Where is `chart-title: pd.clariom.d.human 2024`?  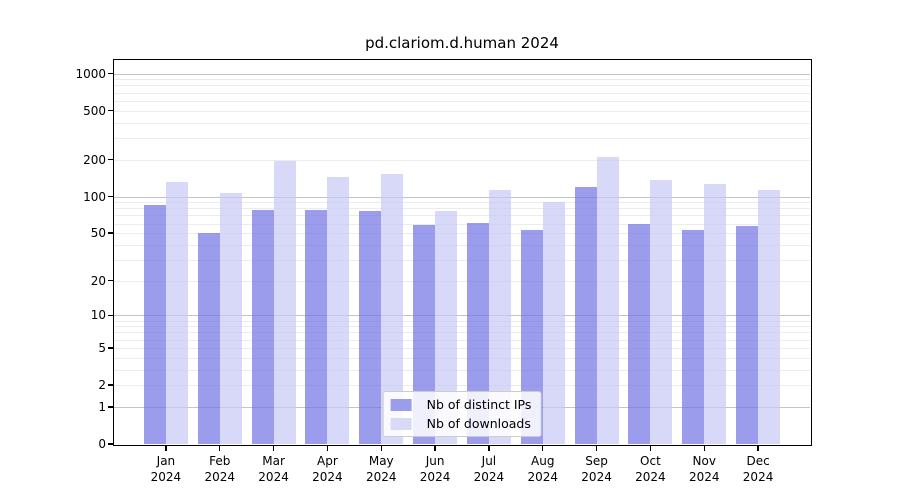 chart-title: pd.clariom.d.human 2024 is located at coordinates (462, 43).